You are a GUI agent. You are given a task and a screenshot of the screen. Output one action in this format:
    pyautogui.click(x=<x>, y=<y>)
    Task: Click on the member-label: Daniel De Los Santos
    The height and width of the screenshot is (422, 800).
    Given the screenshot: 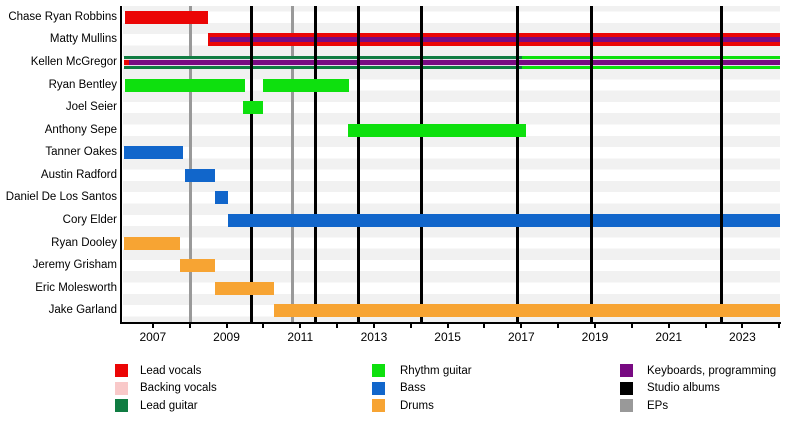 What is the action you would take?
    pyautogui.click(x=61, y=197)
    